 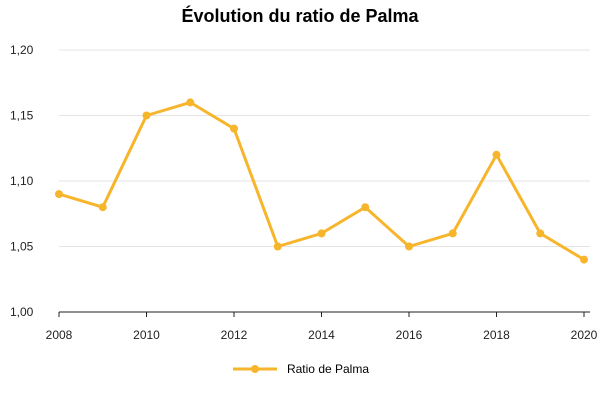 I want to click on y-tick-label: 1,10, so click(x=22, y=181).